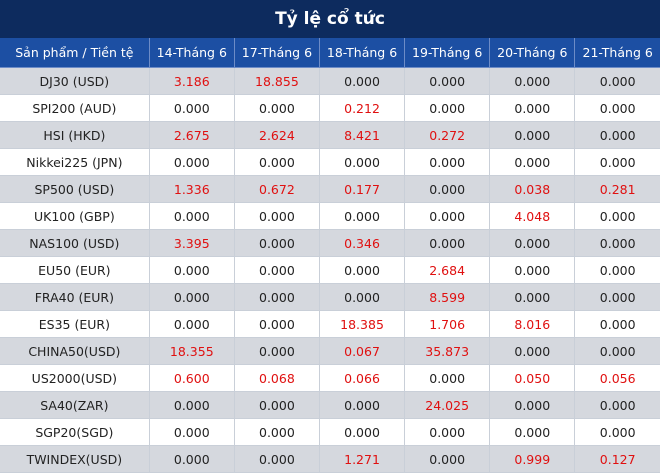  I want to click on table-row: SA40(ZAR) 0.000 0.000 0.000 24.025 0.000 0.000, so click(330, 405).